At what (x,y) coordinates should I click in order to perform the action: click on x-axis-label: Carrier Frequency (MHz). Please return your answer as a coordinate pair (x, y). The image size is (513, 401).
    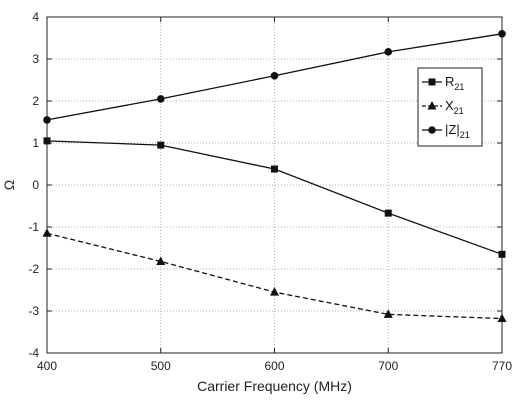
    Looking at the image, I should click on (274, 386).